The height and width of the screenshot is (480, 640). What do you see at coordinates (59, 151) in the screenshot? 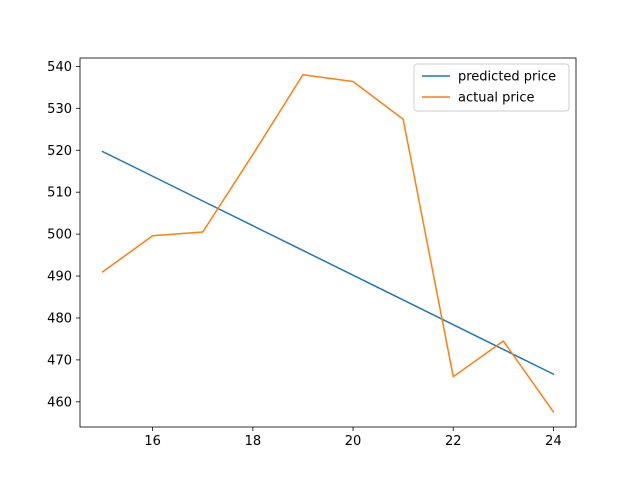
I see `y-tick-label: 520` at bounding box center [59, 151].